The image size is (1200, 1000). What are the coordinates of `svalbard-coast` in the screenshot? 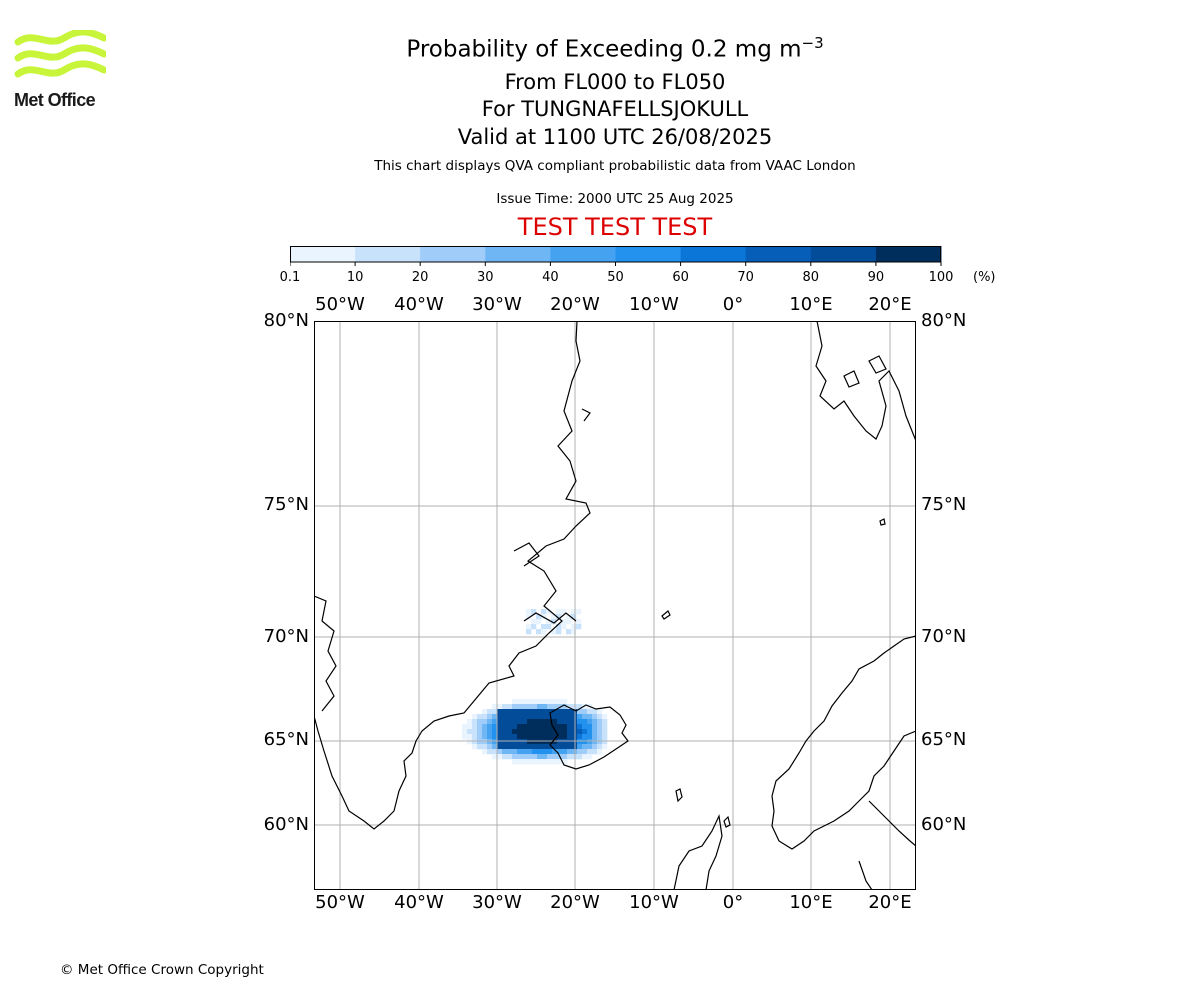 It's located at (866, 381).